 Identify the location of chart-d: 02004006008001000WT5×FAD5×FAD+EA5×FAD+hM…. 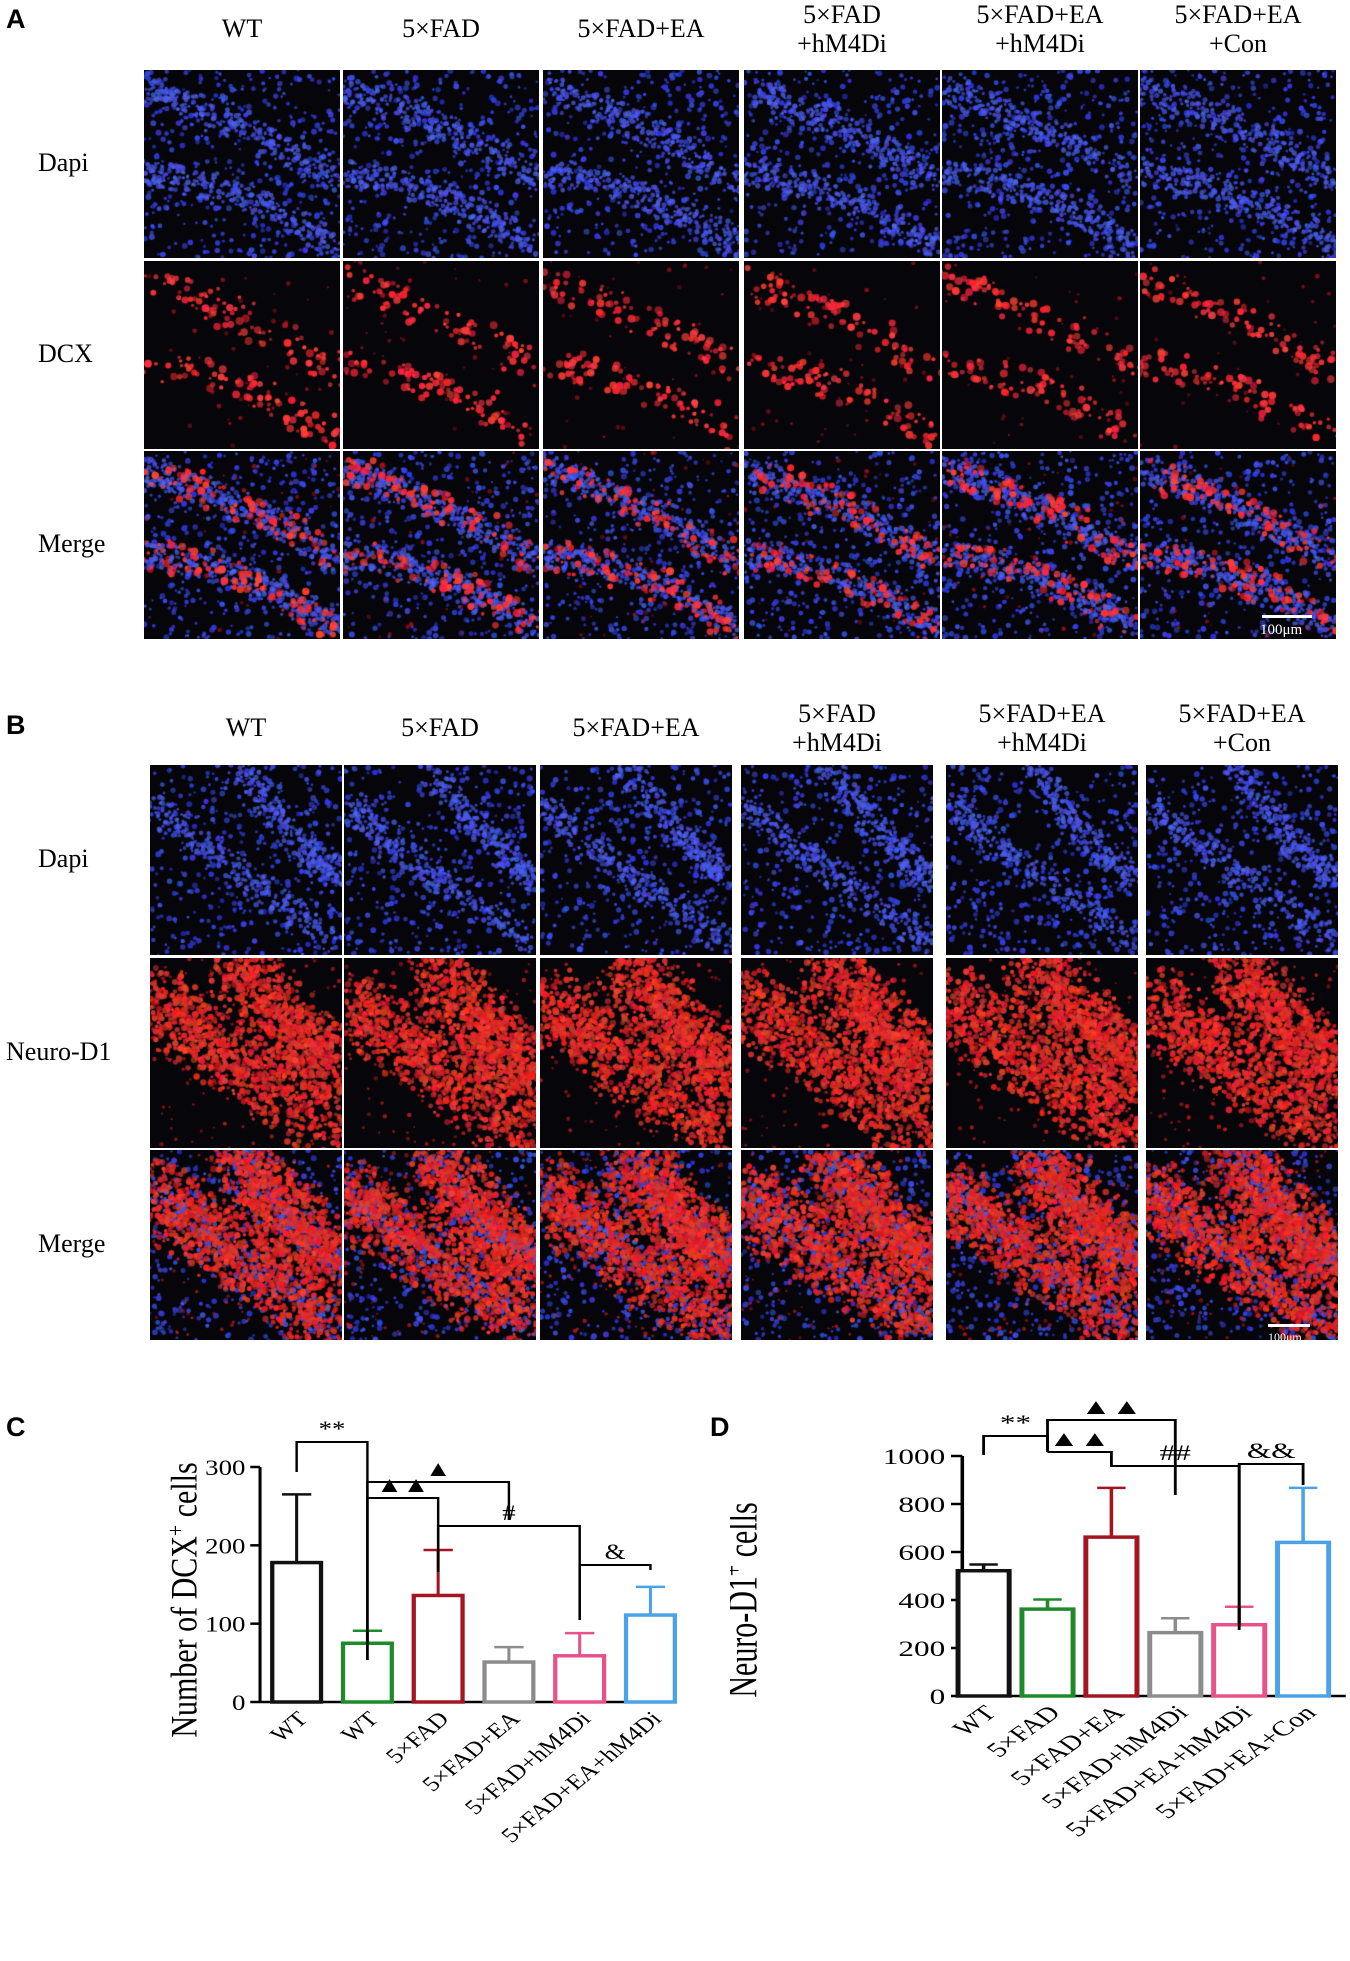
(1038, 1620).